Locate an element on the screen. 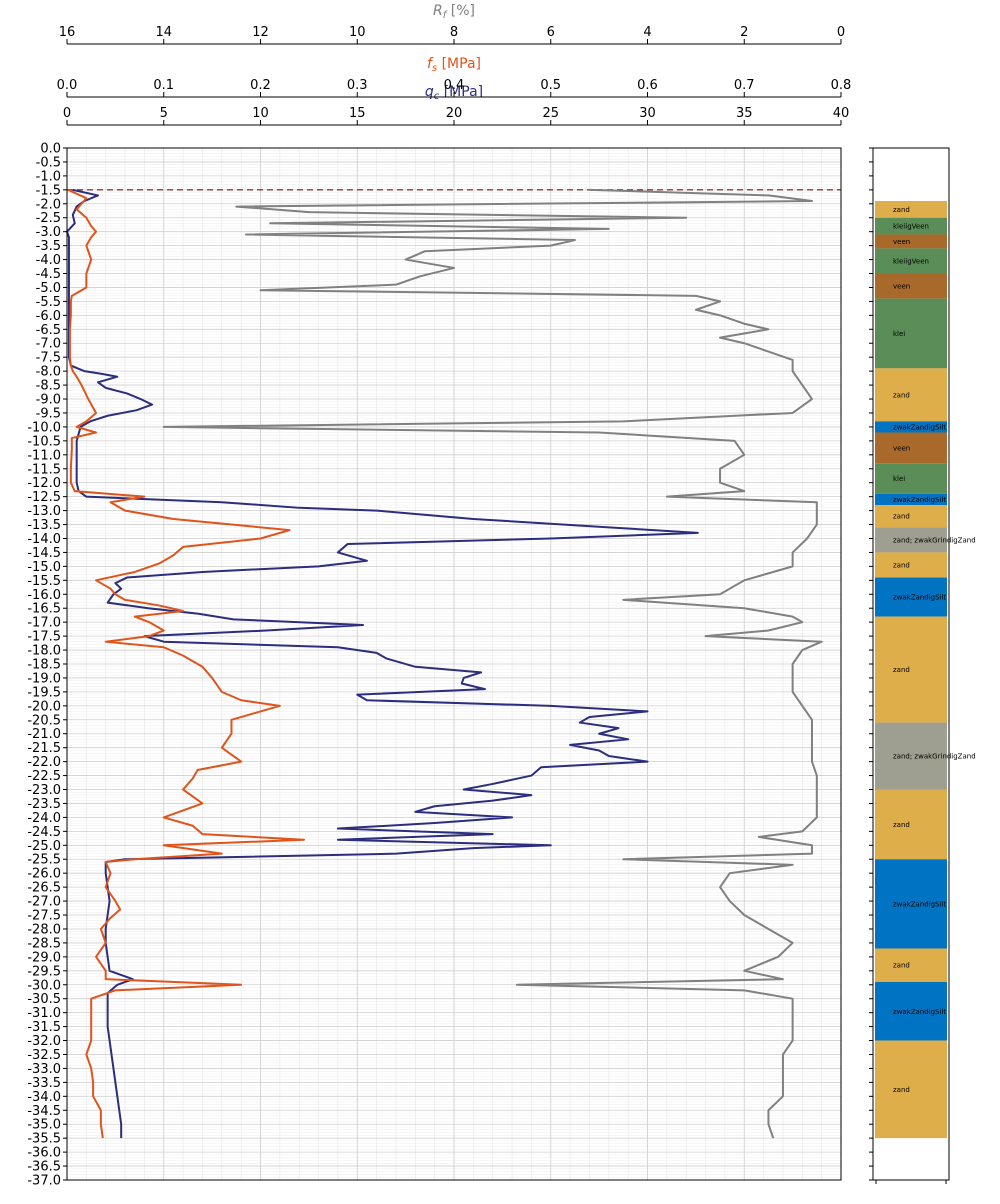  depth-tick-label: -24.0 is located at coordinates (44, 818).